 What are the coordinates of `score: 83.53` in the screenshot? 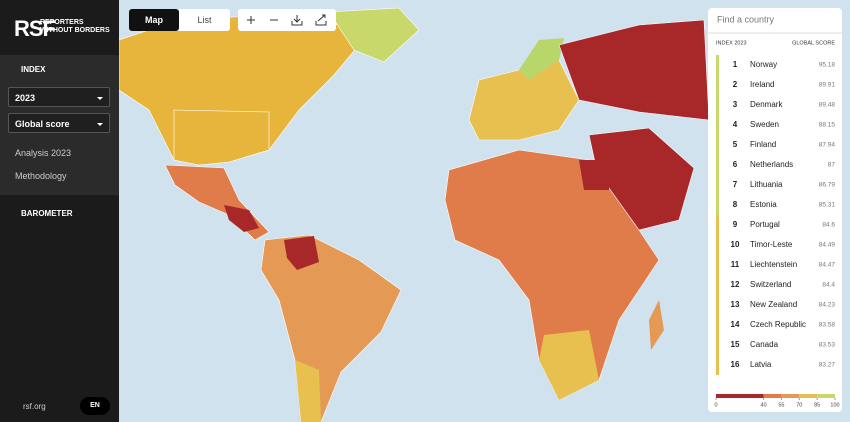 It's located at (827, 345).